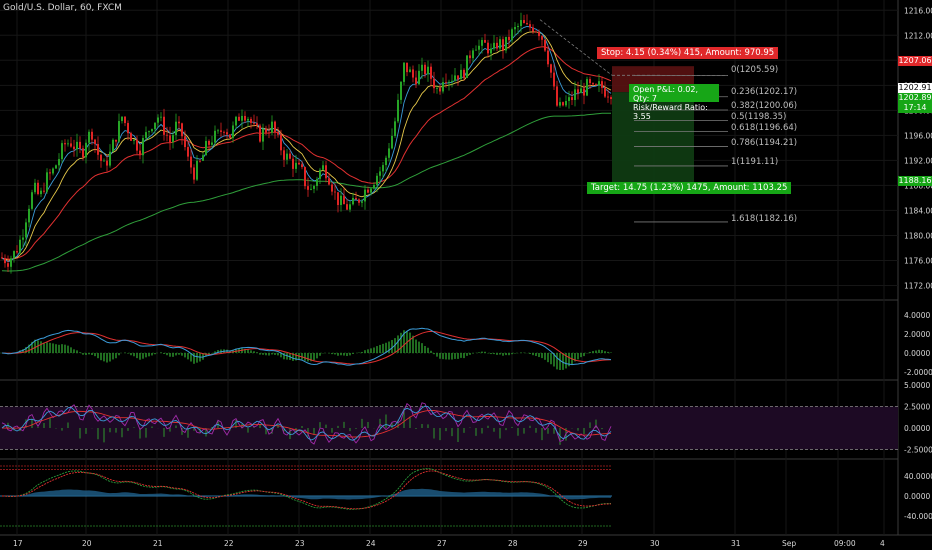 The width and height of the screenshot is (932, 550). I want to click on fib-label-0618: 0.618(1196.64), so click(764, 128).